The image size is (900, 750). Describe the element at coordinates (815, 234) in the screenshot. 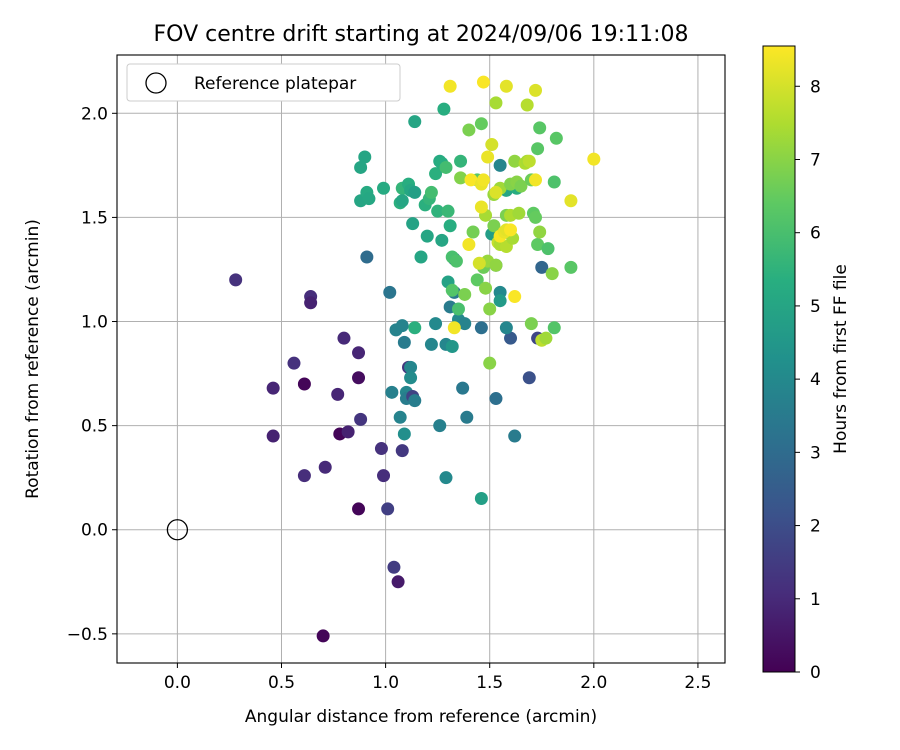

I see `colorbar-tick-label: 6` at that location.